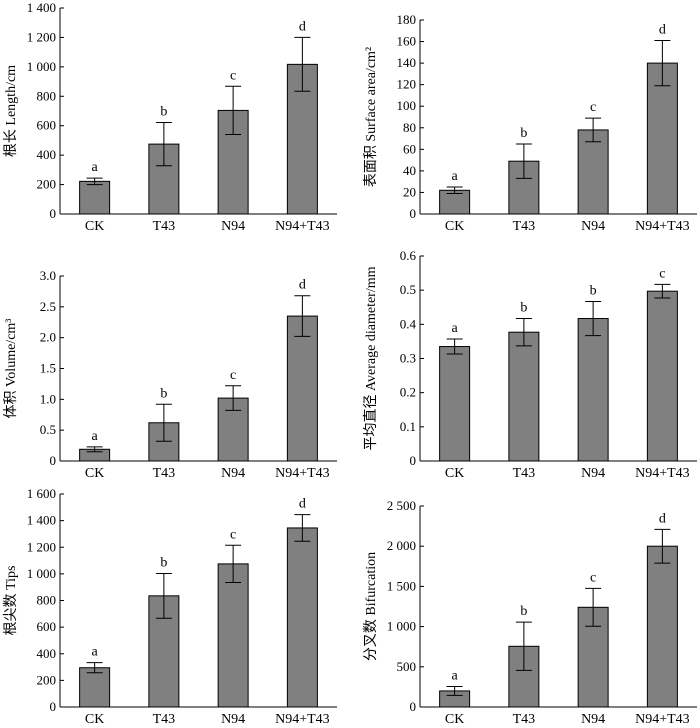 This screenshot has height=728, width=700. I want to click on y-tick-label: 800, so click(47, 95).